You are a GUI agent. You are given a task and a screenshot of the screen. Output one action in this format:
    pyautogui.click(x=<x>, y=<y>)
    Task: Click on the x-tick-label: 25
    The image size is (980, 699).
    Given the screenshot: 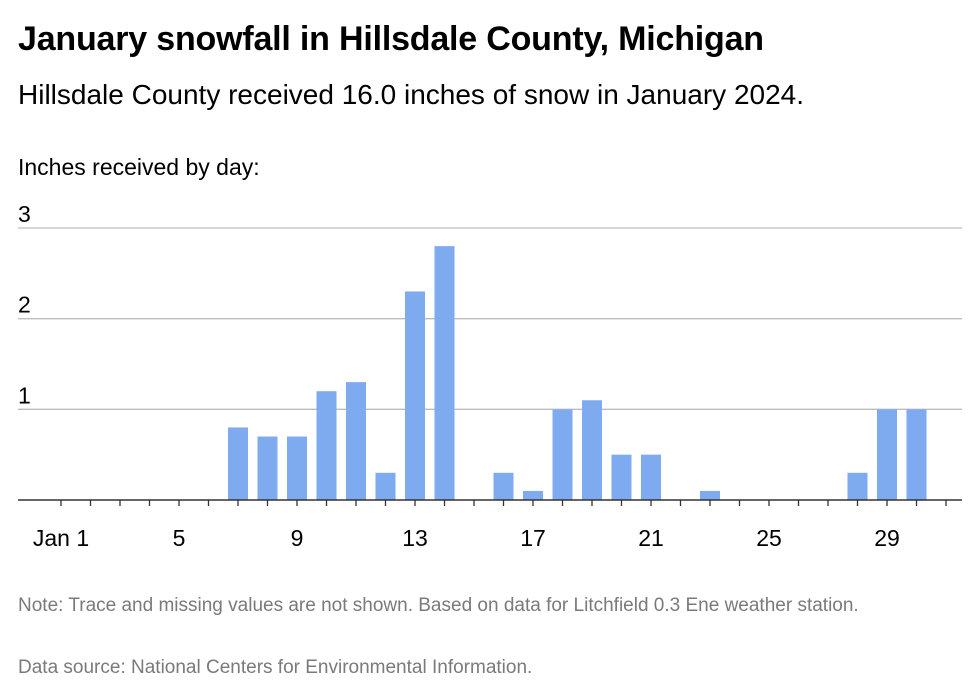 What is the action you would take?
    pyautogui.click(x=769, y=538)
    